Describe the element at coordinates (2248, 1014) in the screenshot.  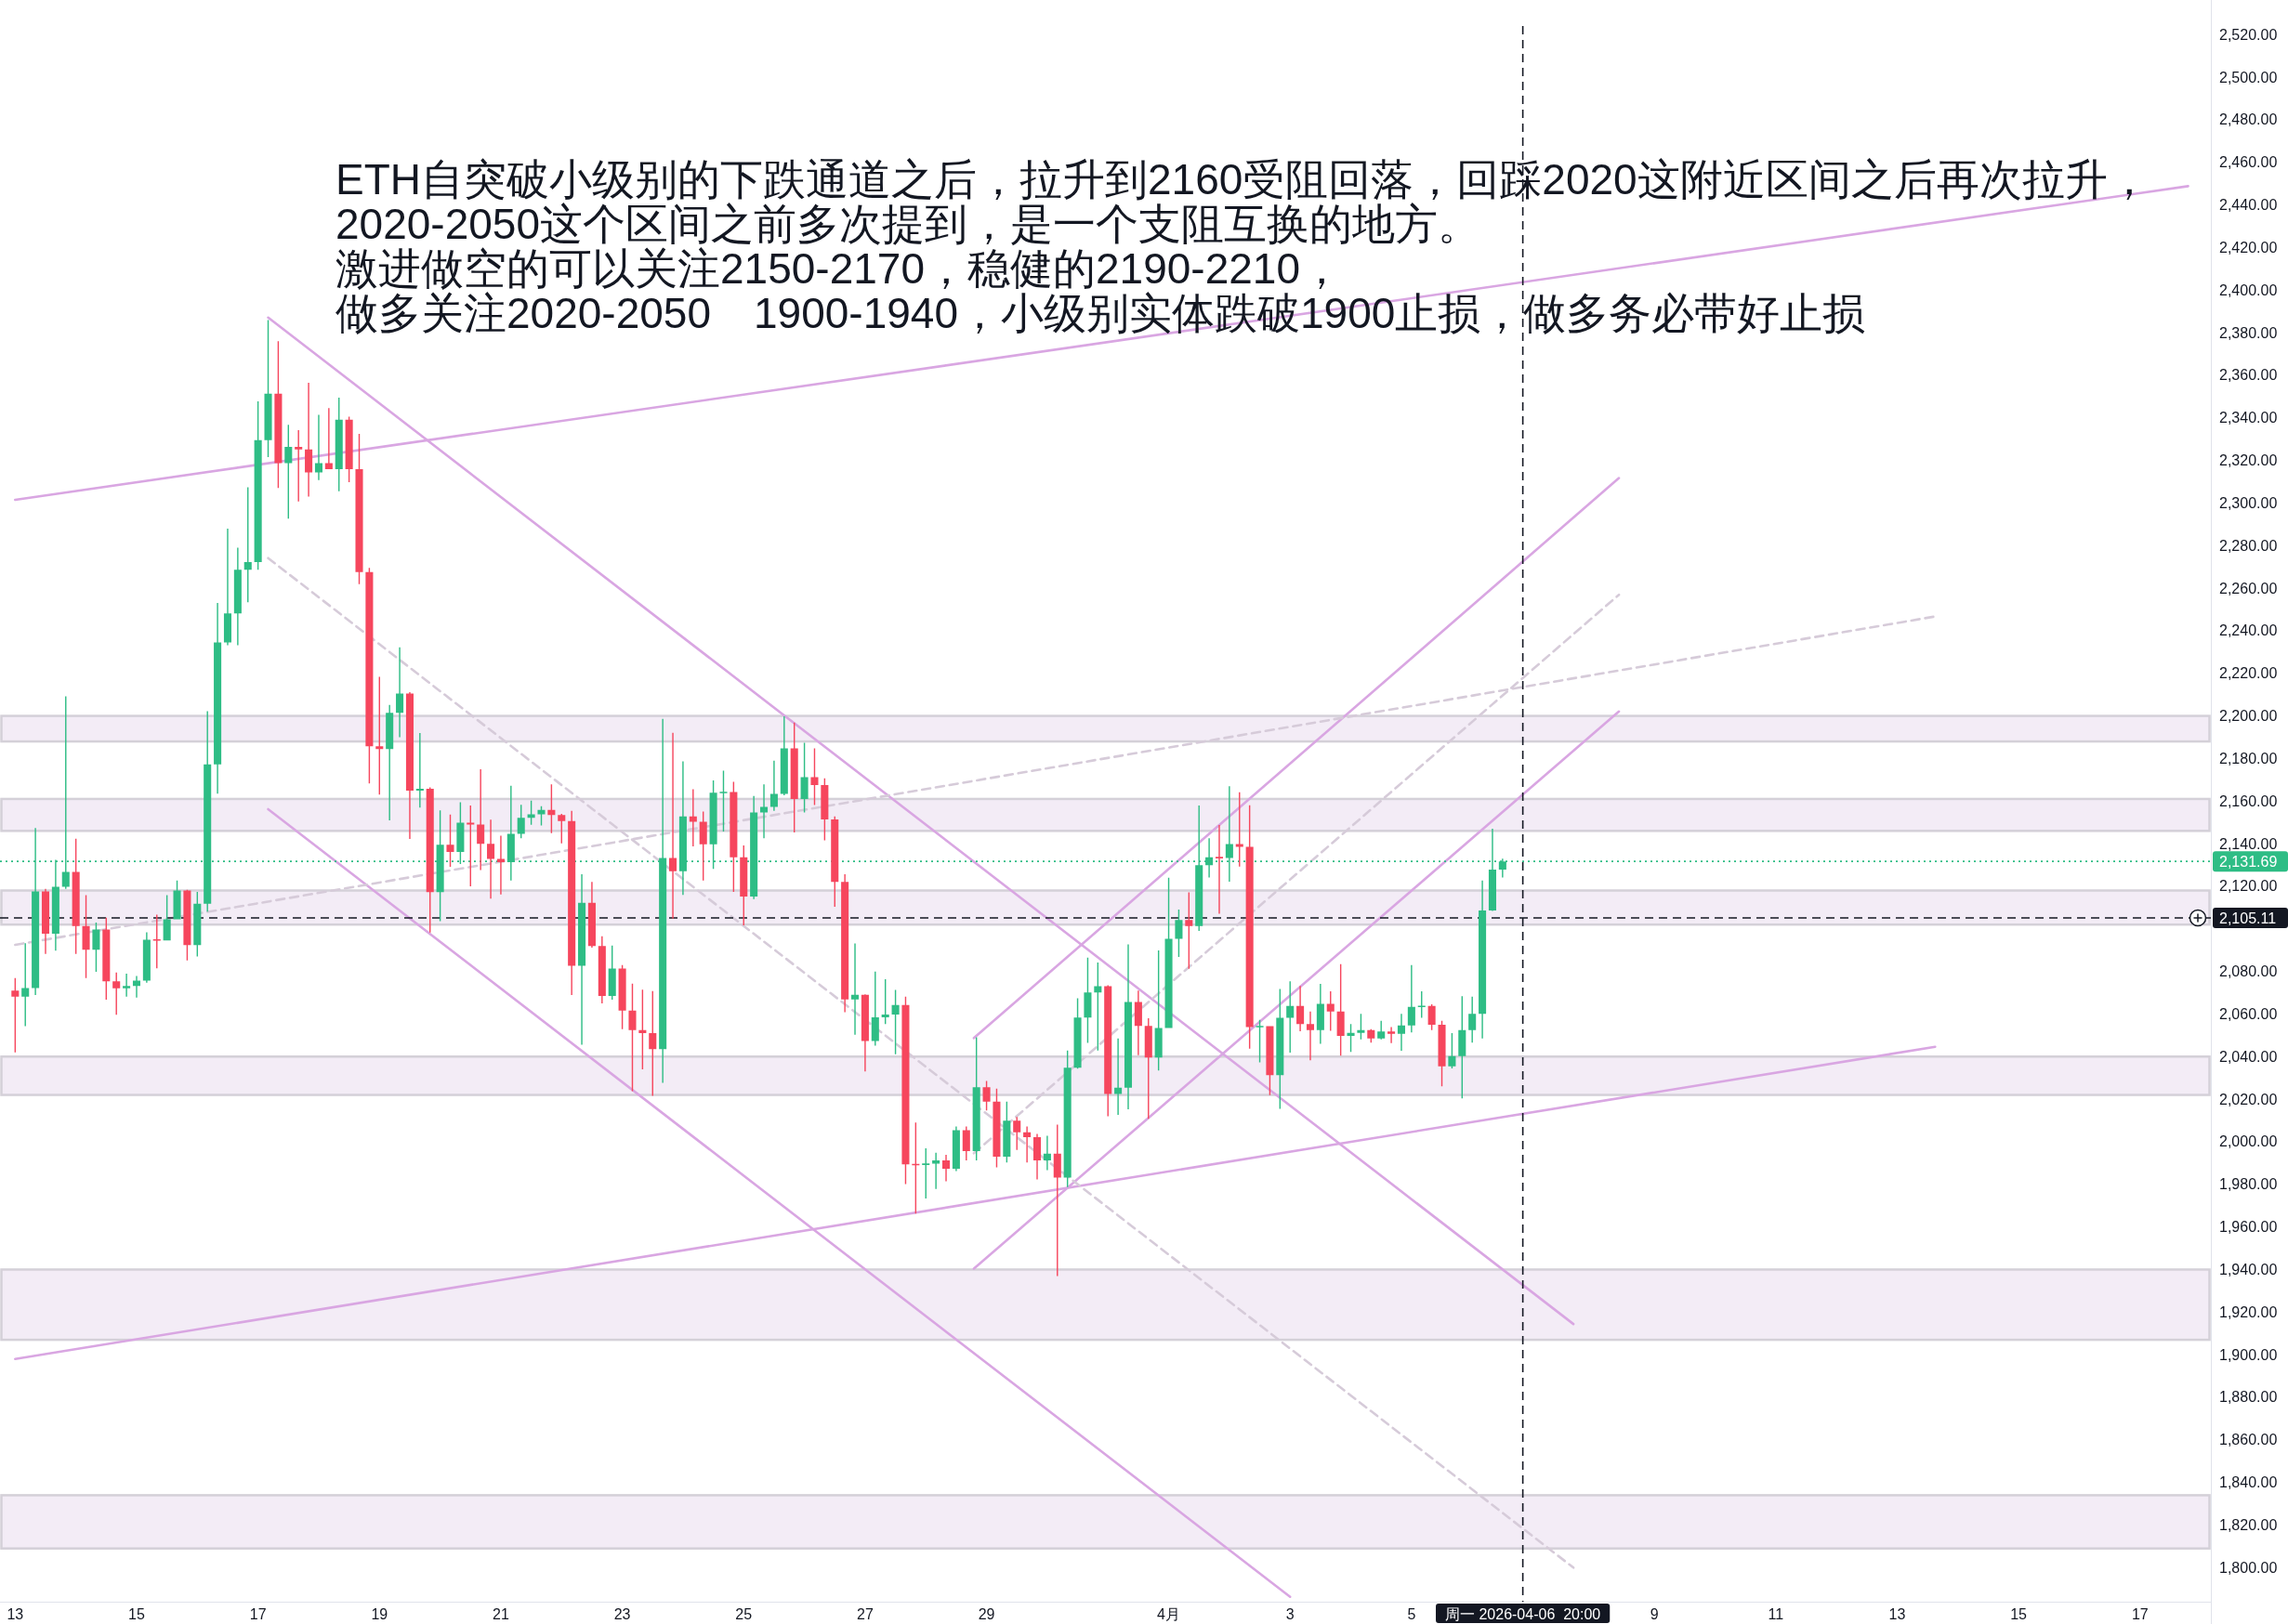
I see `y-tick-label: 2,060.00` at that location.